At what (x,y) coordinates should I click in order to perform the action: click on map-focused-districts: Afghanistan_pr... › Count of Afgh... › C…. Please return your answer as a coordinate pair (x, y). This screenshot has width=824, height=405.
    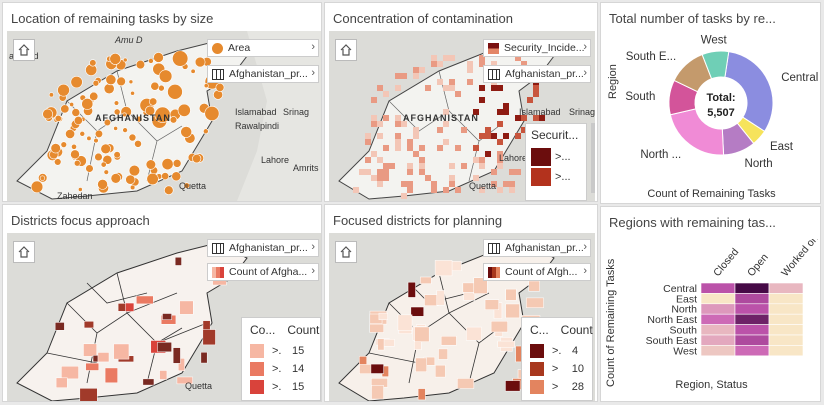
    Looking at the image, I should click on (462, 317).